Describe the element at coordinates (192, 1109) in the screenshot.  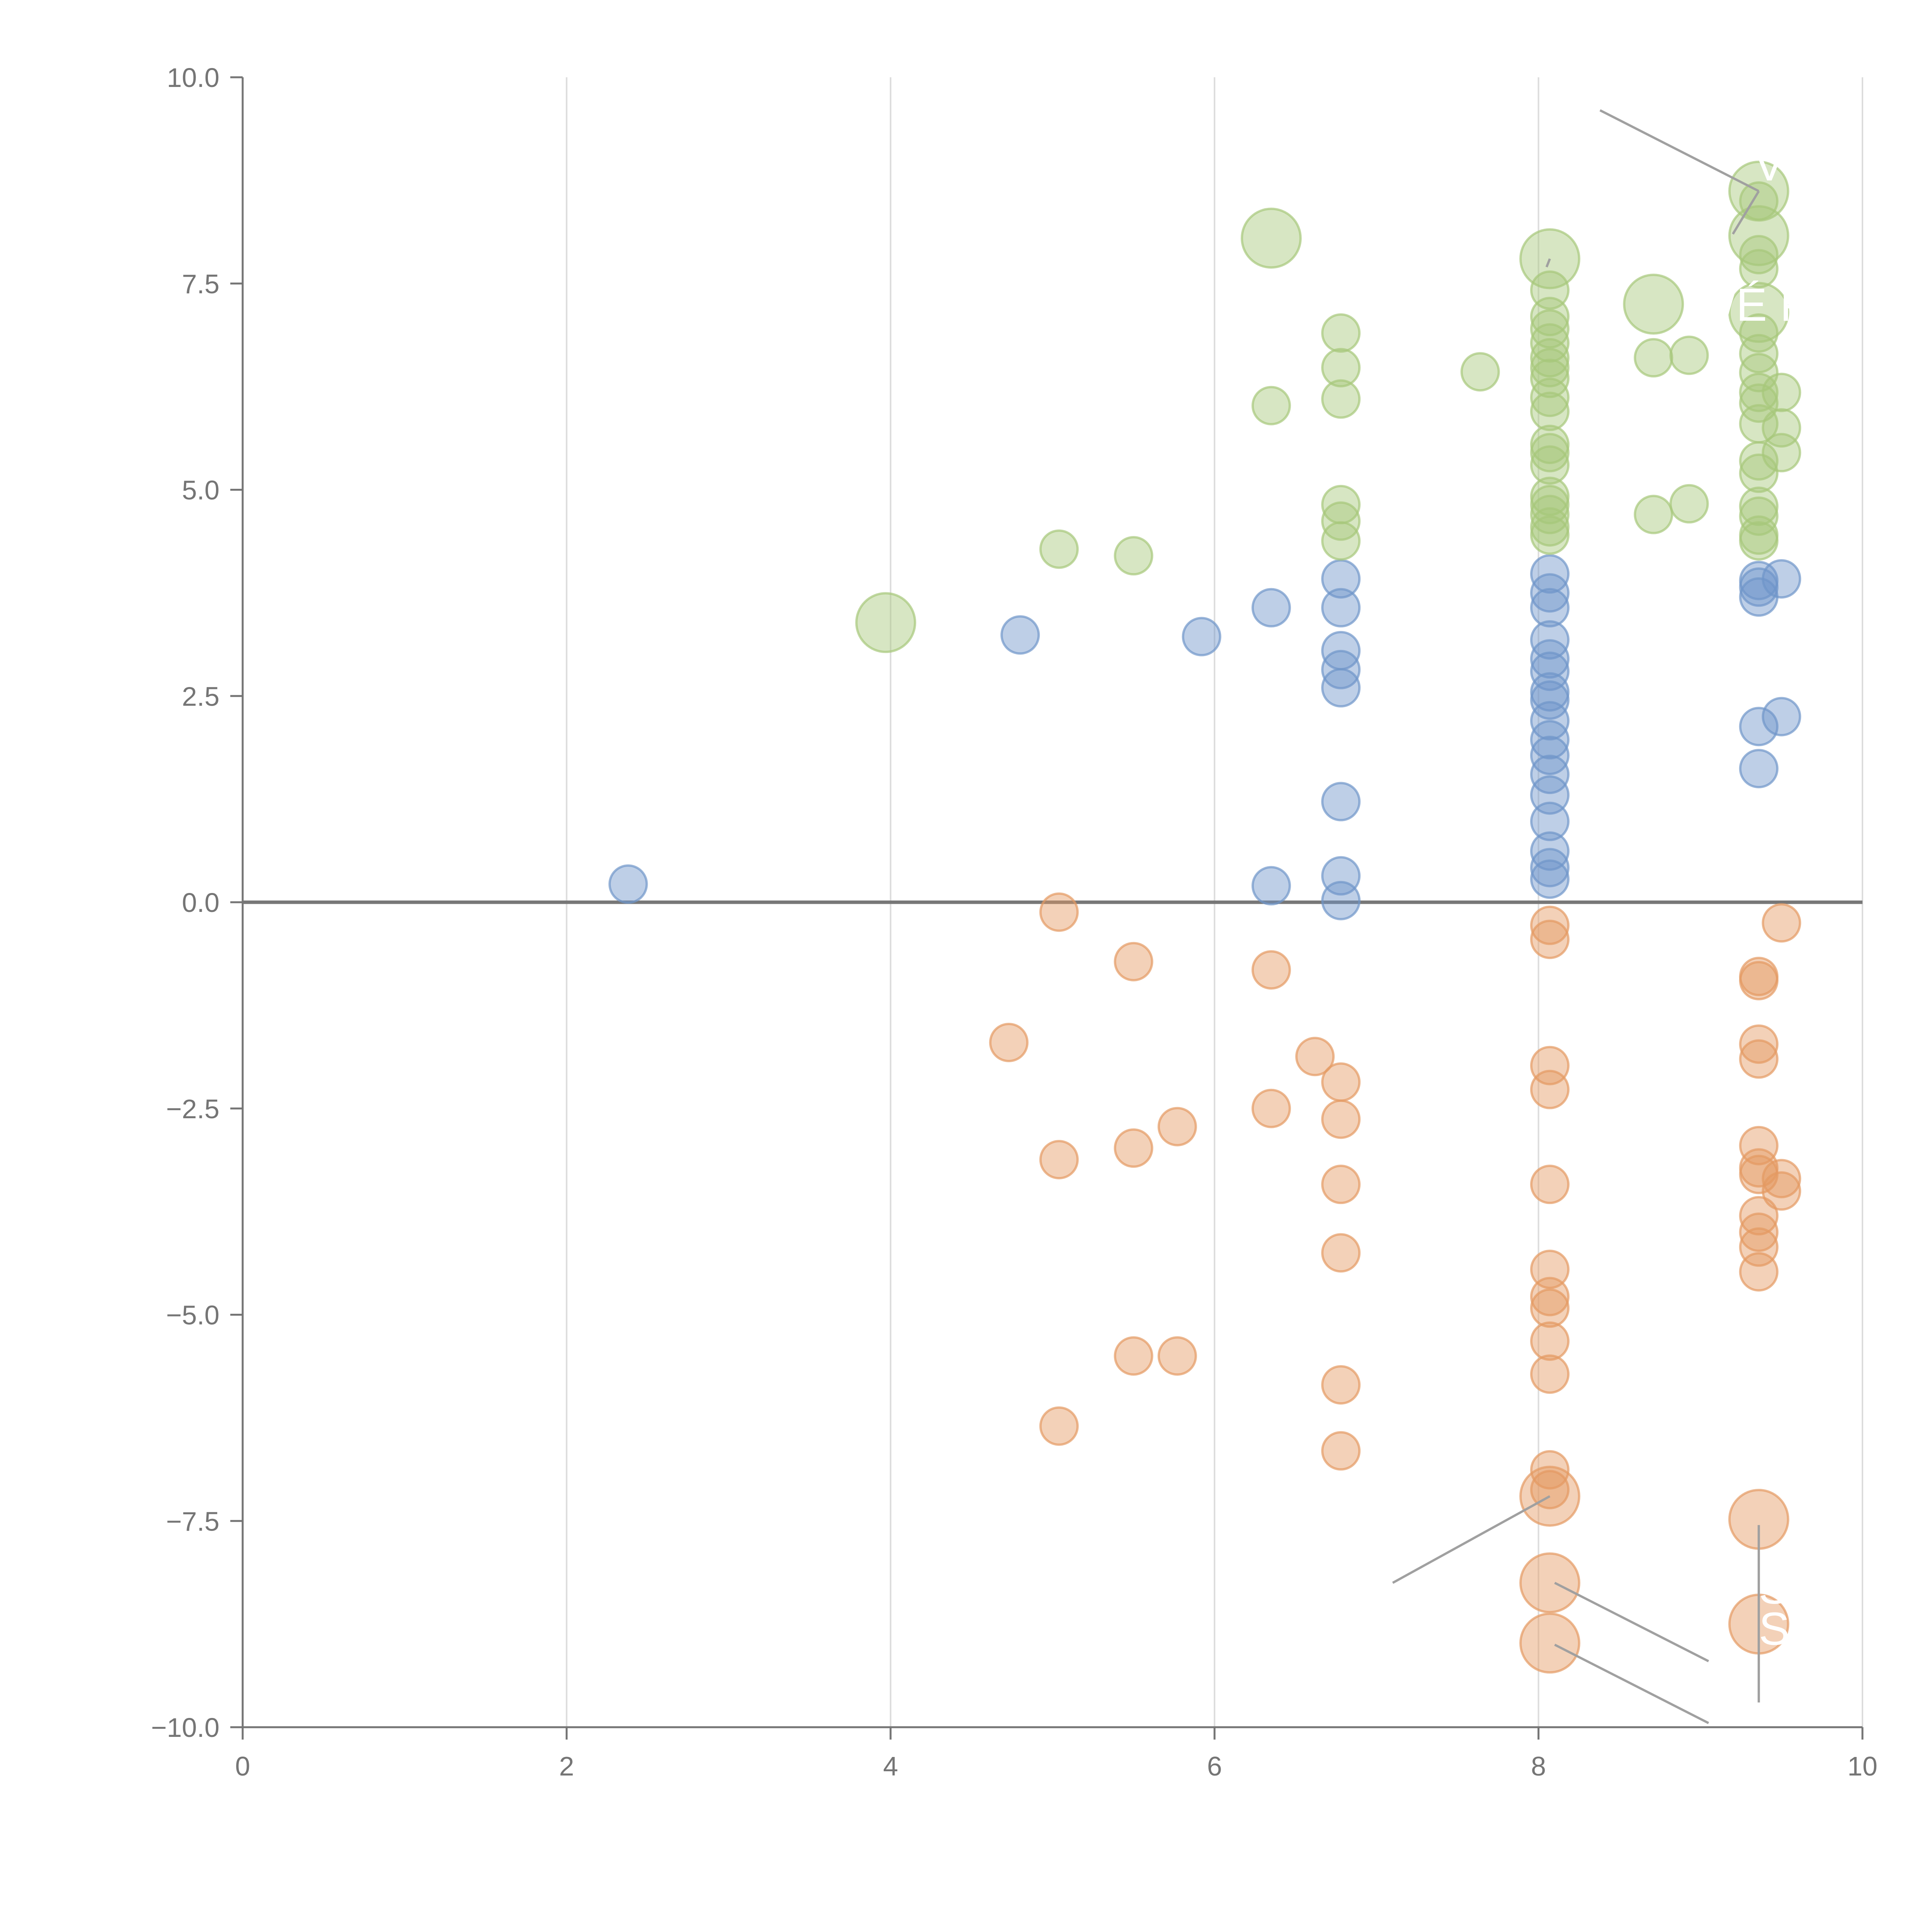
I see `y-tick-label: −2.5` at that location.